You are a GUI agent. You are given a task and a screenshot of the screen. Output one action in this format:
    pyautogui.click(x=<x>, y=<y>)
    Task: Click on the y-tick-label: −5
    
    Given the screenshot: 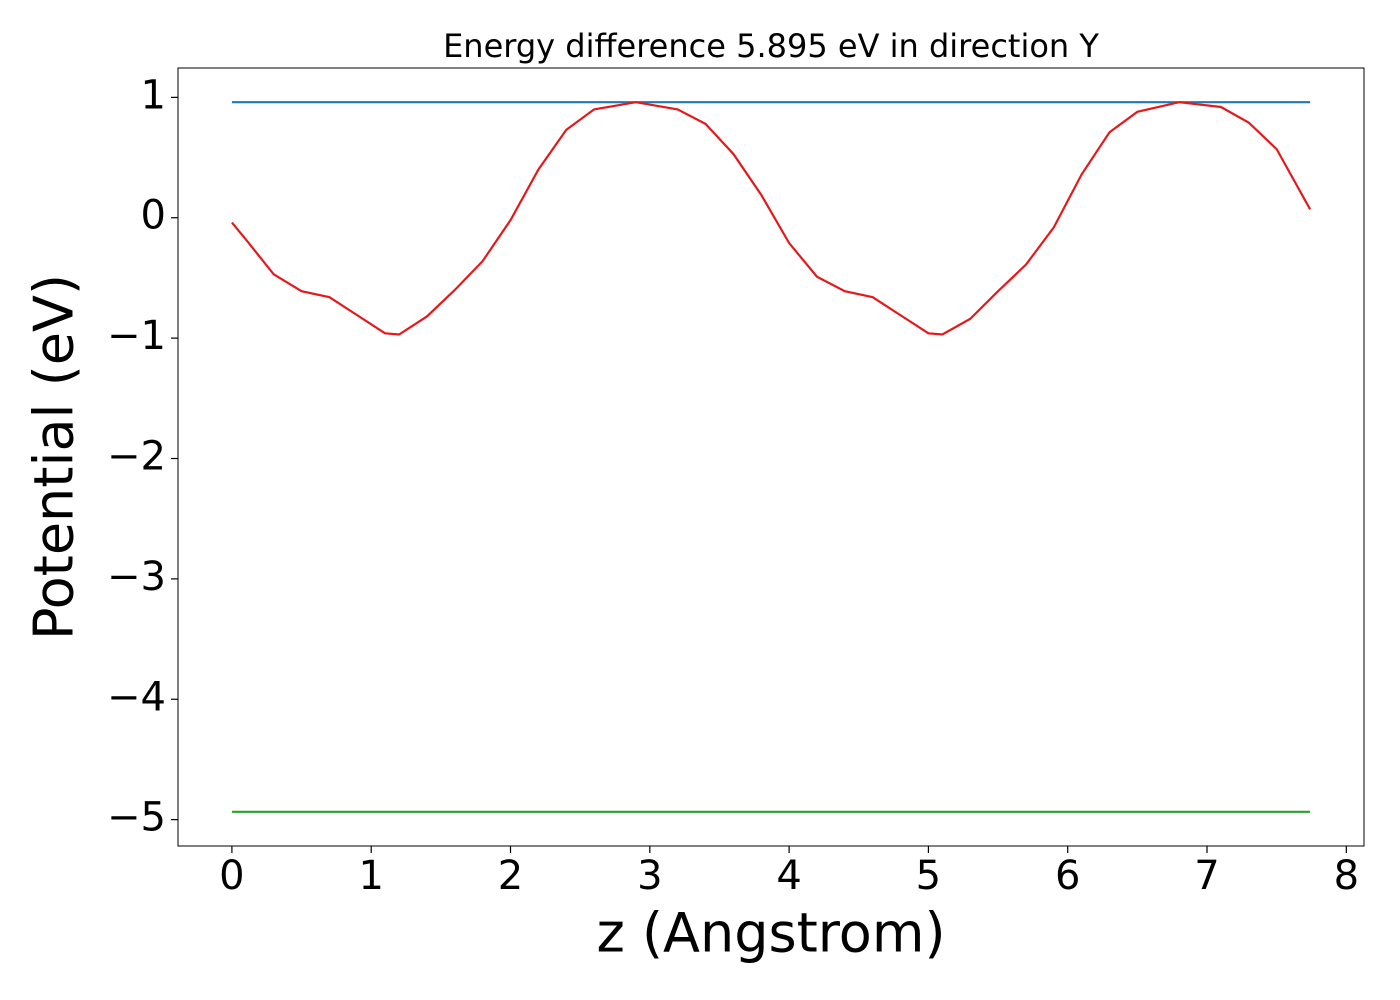 What is the action you would take?
    pyautogui.click(x=136, y=818)
    